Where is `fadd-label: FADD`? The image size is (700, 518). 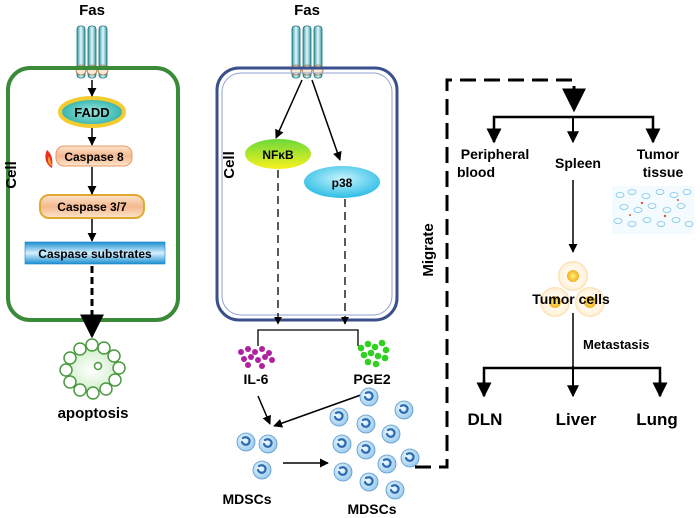 fadd-label: FADD is located at coordinates (91, 112).